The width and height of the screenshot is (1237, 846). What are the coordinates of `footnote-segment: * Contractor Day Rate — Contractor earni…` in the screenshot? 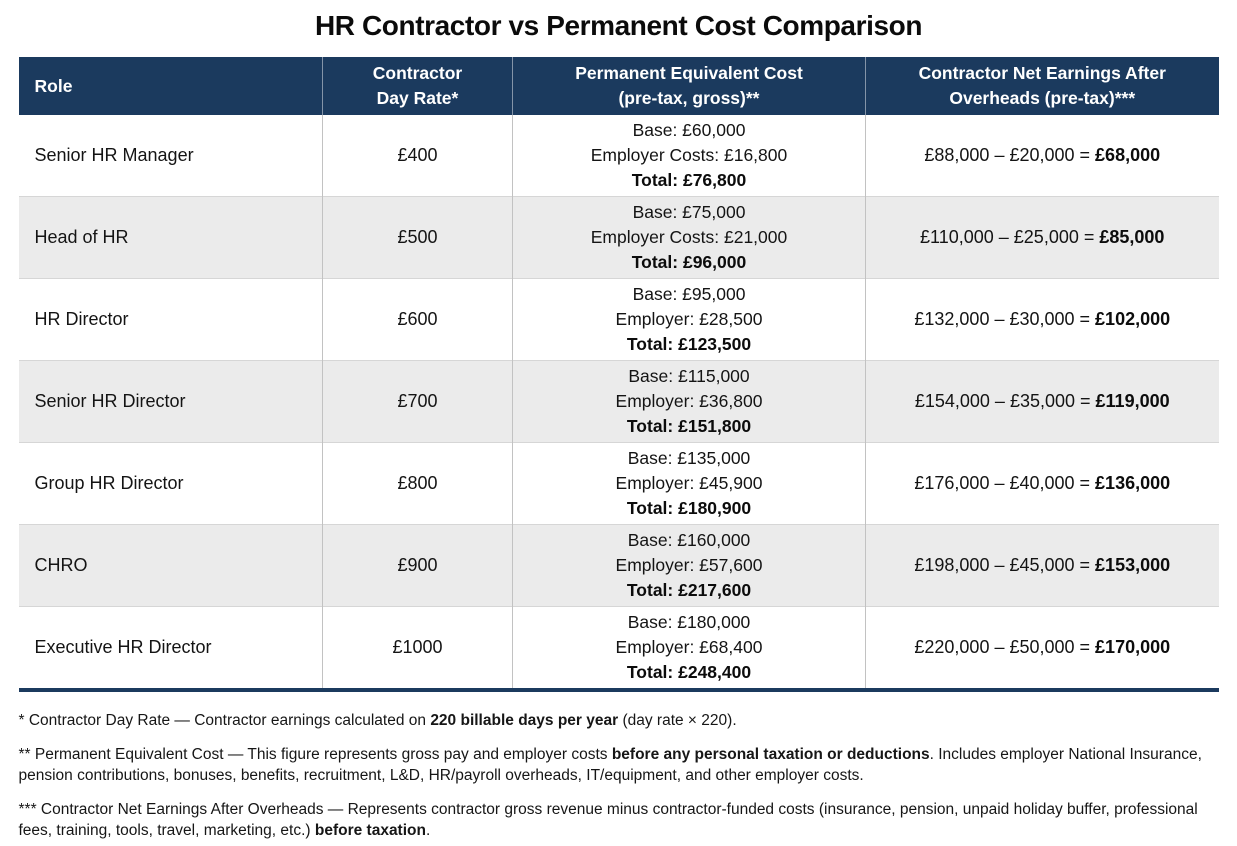 It's located at (224, 720).